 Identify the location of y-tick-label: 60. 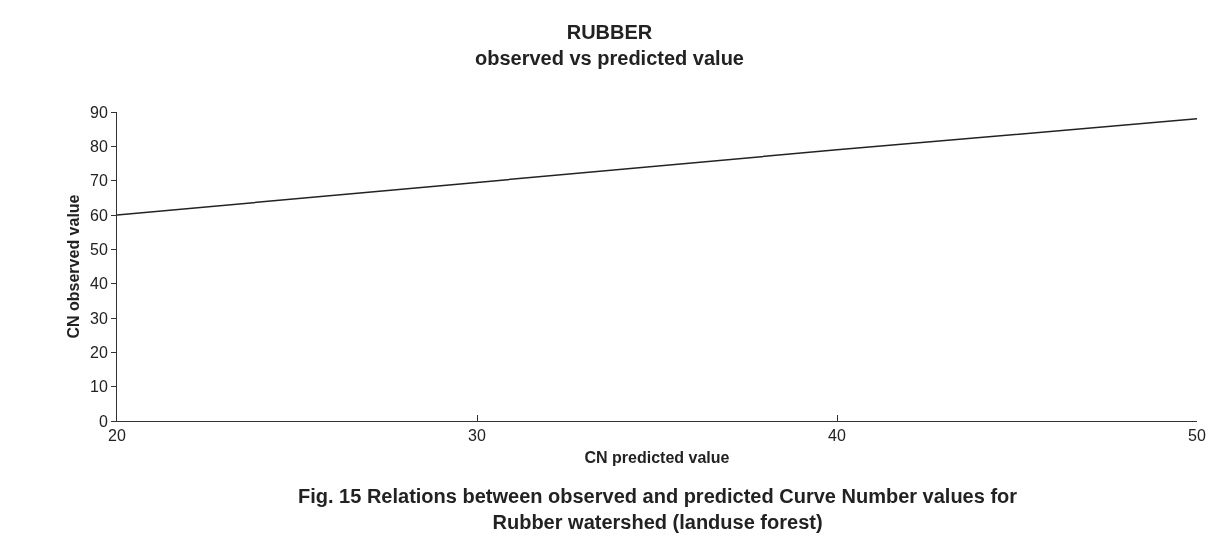
(99, 215).